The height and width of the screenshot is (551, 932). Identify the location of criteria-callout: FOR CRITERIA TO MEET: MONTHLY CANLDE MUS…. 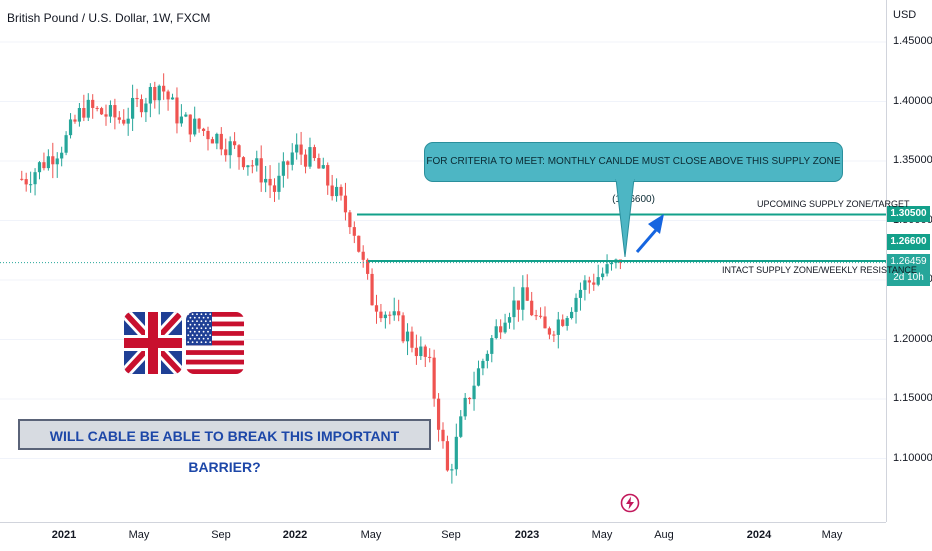
(633, 173).